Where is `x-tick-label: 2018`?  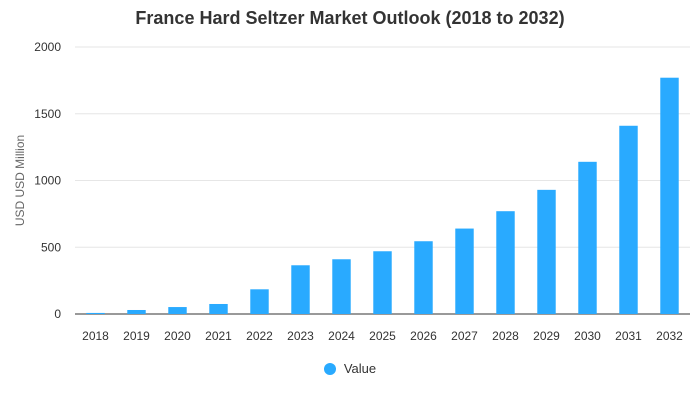 x-tick-label: 2018 is located at coordinates (95, 336).